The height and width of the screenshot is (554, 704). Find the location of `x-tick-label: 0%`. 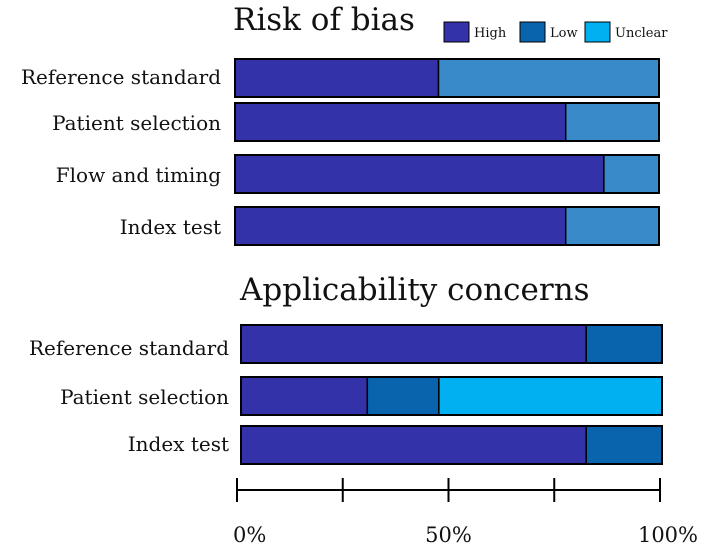

x-tick-label: 0% is located at coordinates (249, 535).